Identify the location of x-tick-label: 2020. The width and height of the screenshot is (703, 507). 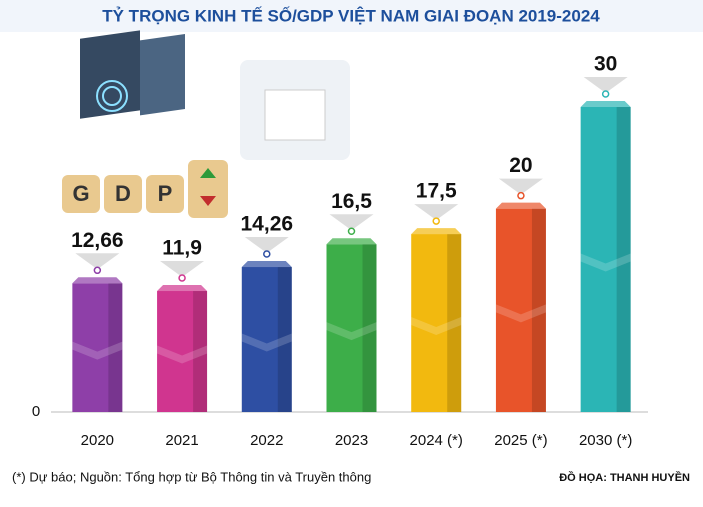
(97, 440).